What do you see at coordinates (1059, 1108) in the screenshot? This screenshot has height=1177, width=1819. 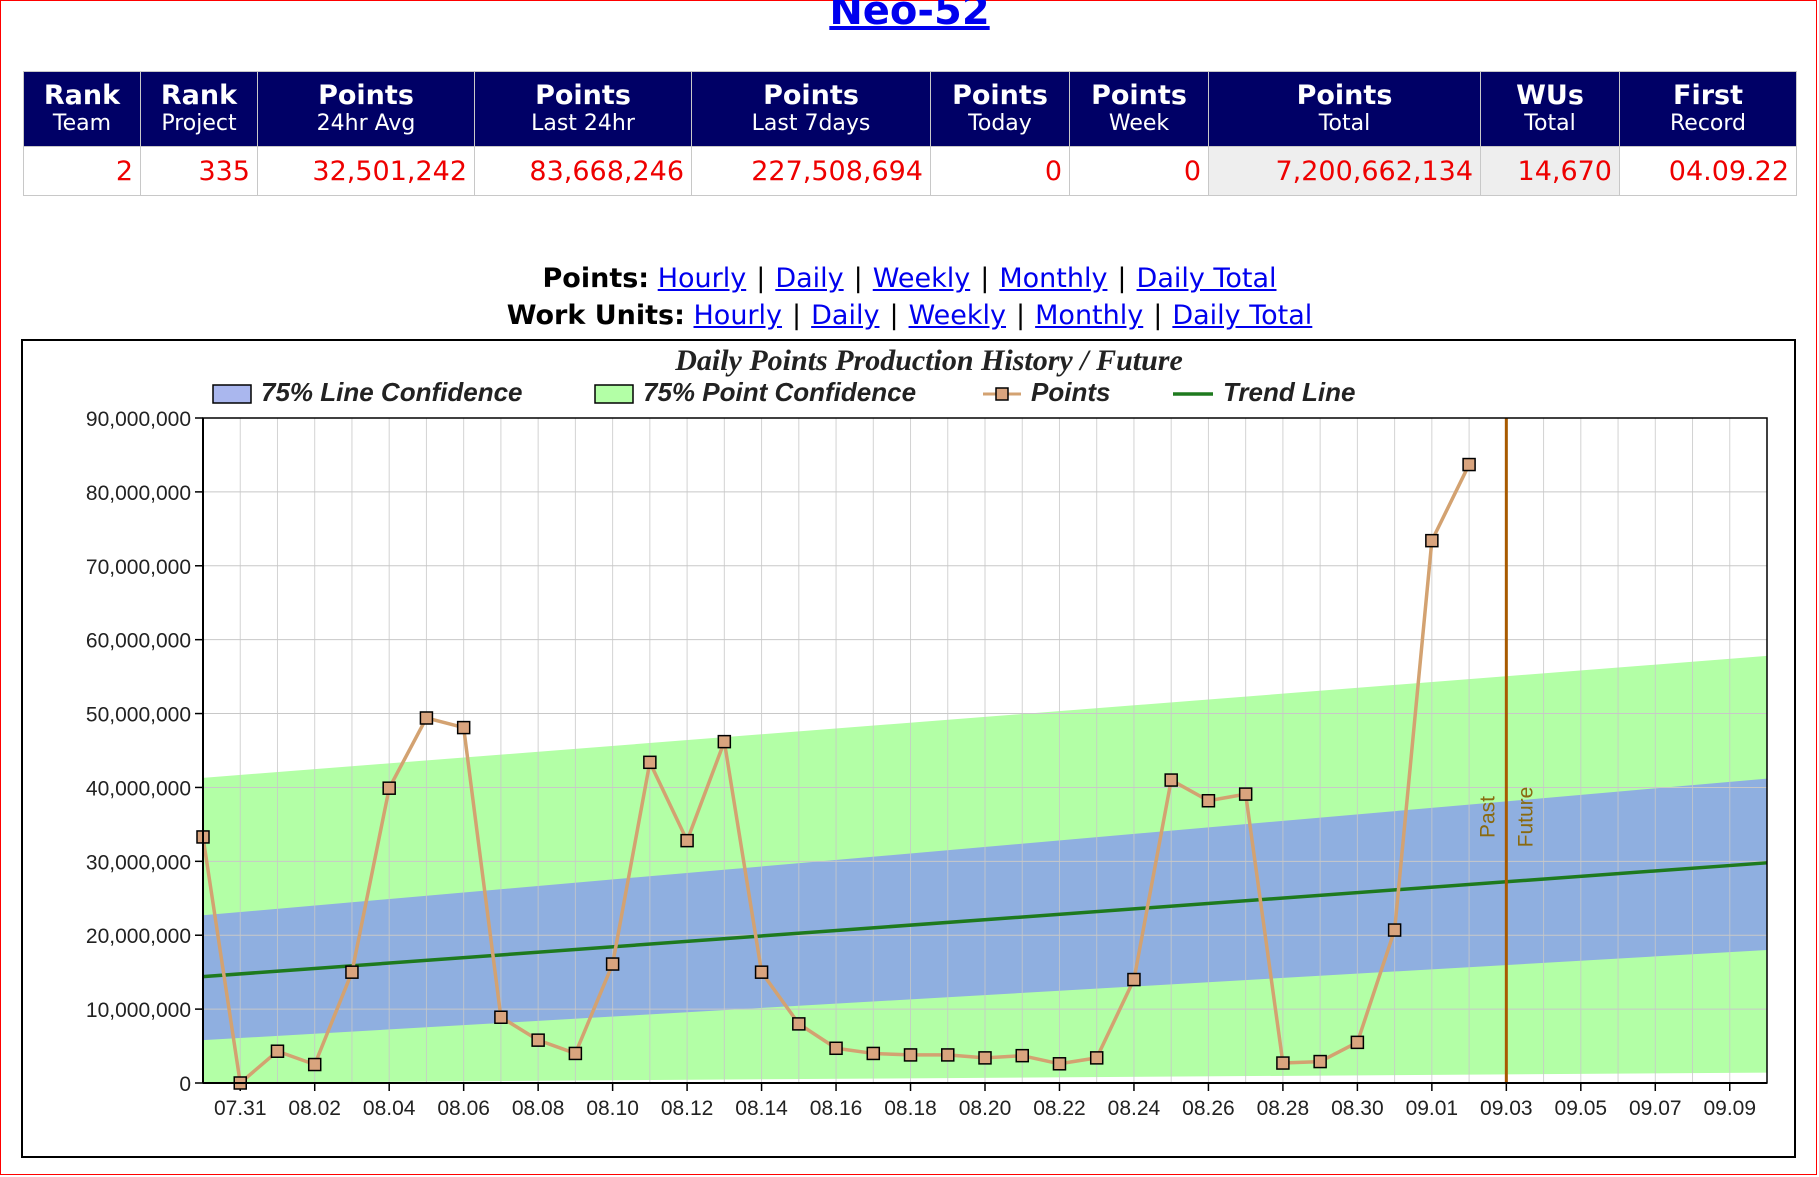 I see `x-tick-label: 08.22` at bounding box center [1059, 1108].